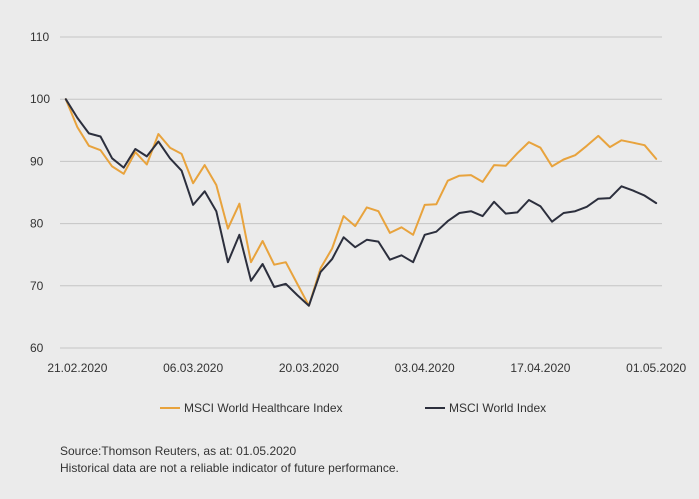 Image resolution: width=699 pixels, height=499 pixels. What do you see at coordinates (193, 368) in the screenshot?
I see `x-tick-label: 06.03.2020` at bounding box center [193, 368].